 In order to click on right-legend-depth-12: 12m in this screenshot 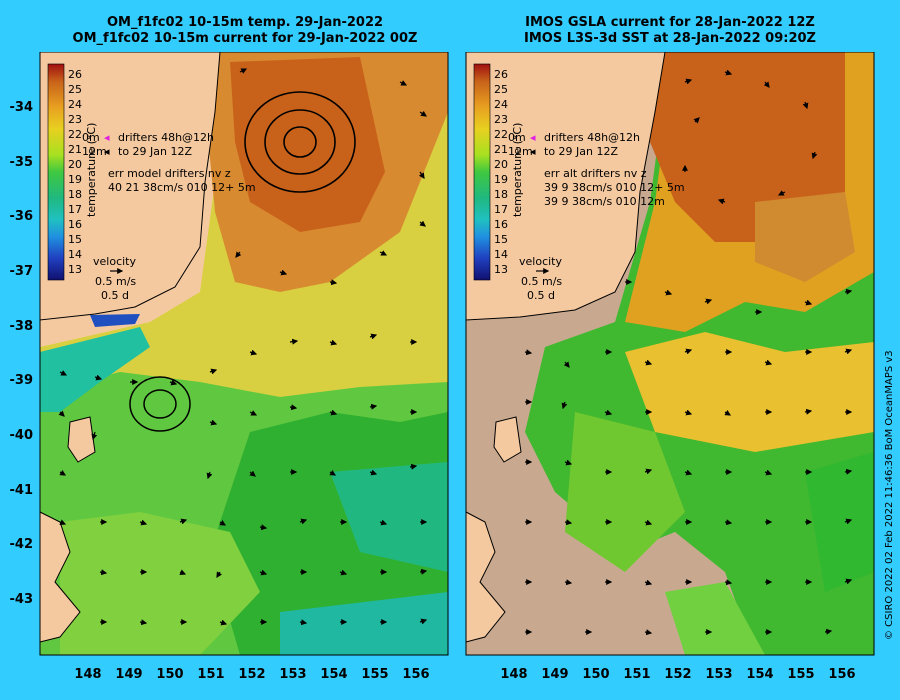, I will do `click(520, 151)`.